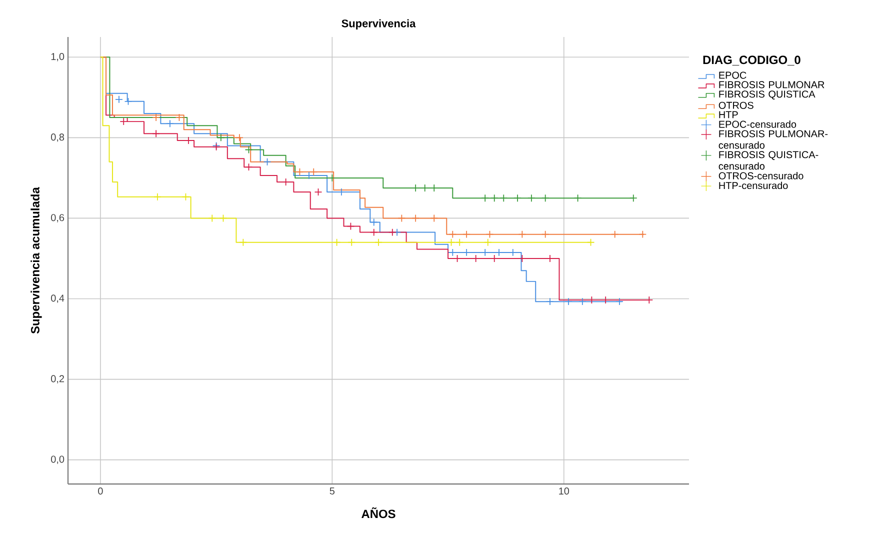 This screenshot has width=869, height=533. I want to click on y-tick-label: 0,4, so click(57, 298).